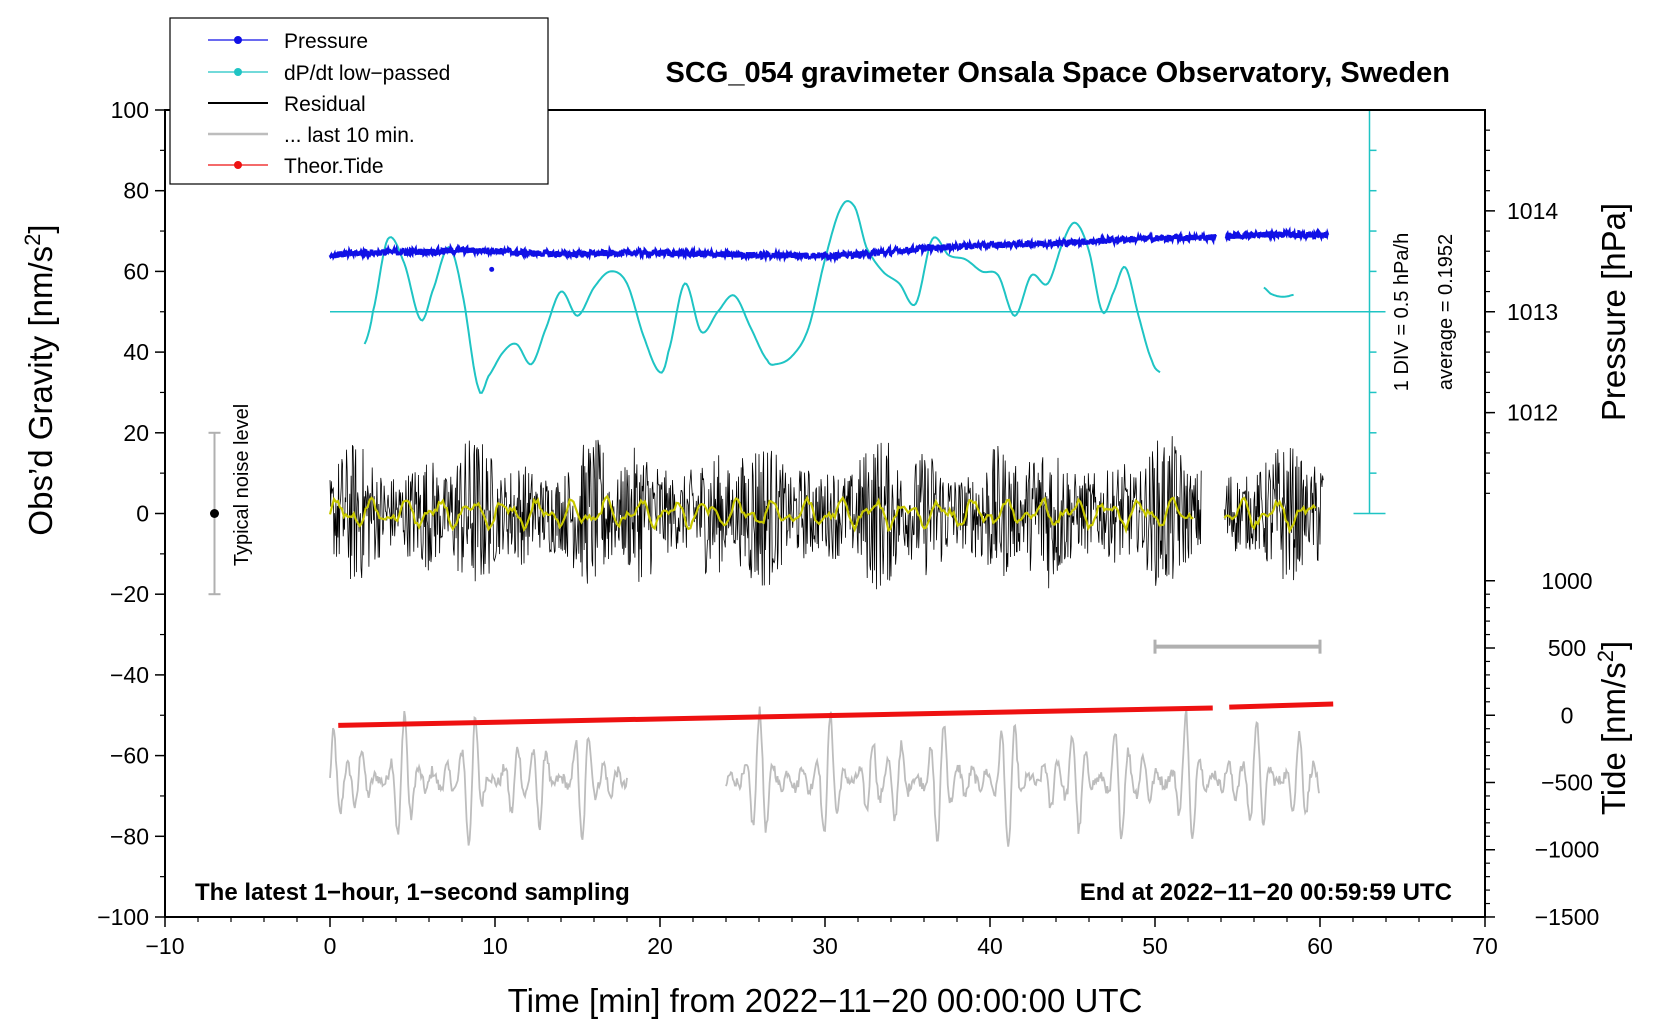 This screenshot has width=1660, height=1020. What do you see at coordinates (129, 756) in the screenshot?
I see `y-tick-label: −60` at bounding box center [129, 756].